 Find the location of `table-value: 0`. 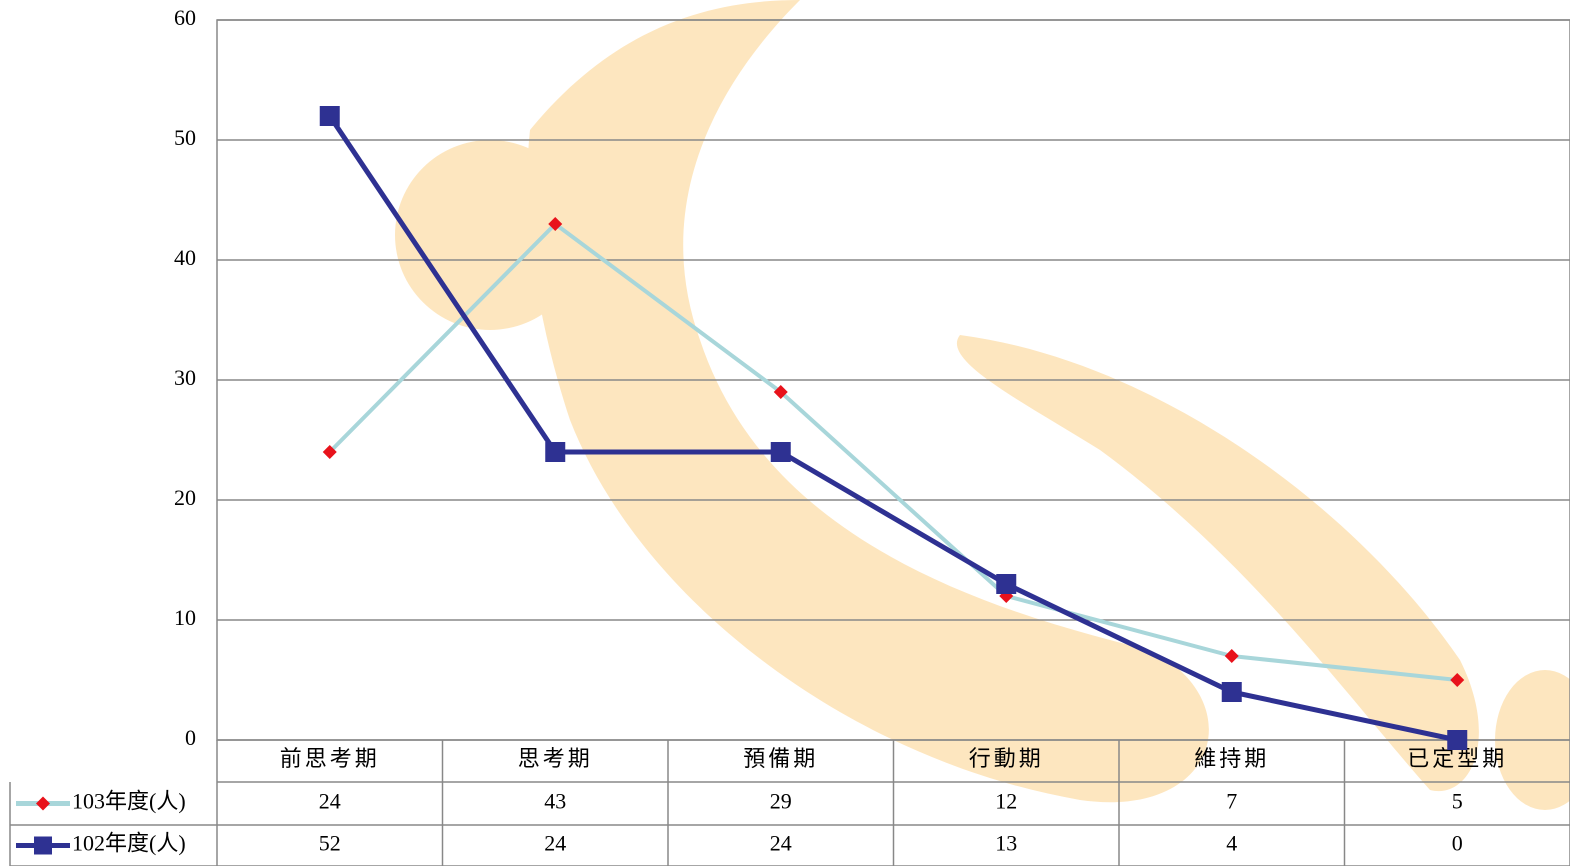

table-value: 0 is located at coordinates (1457, 843).